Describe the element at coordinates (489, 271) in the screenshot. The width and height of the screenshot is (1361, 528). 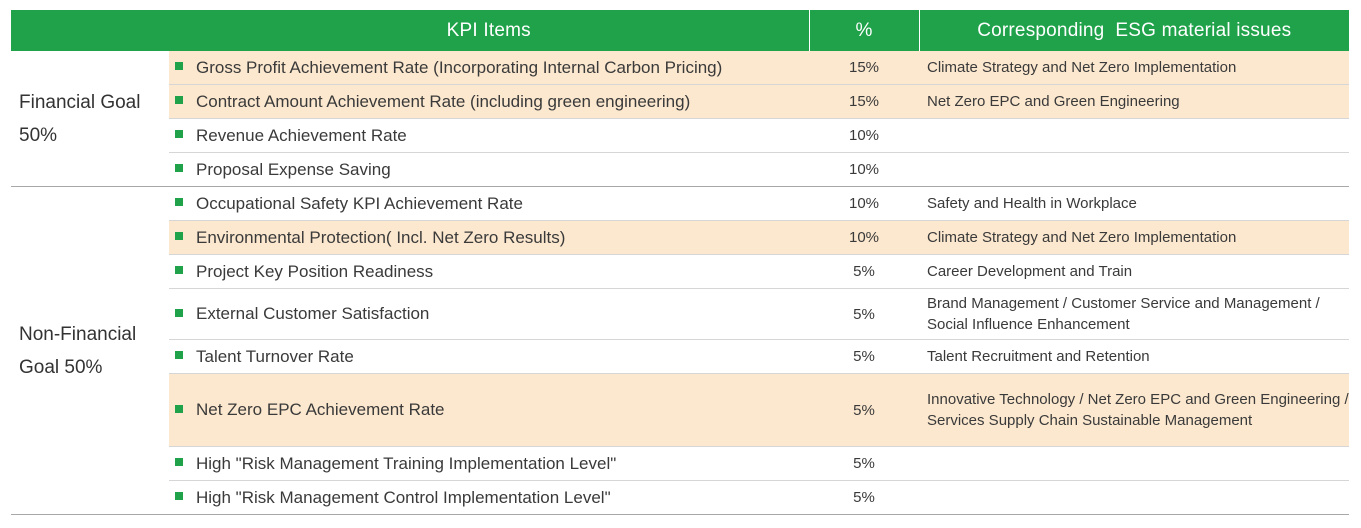
I see `kpi-cell: Project Key Position Readiness` at that location.